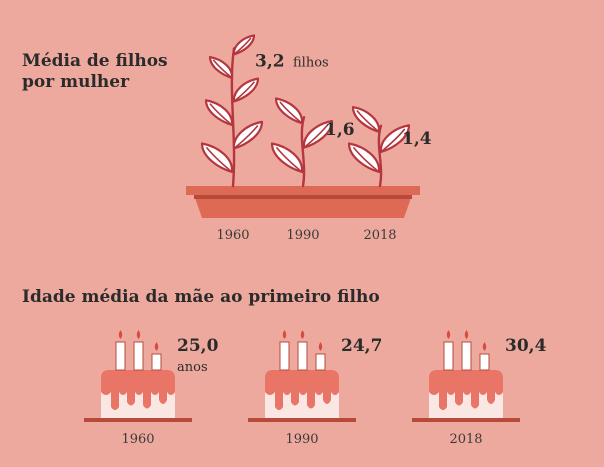  What do you see at coordinates (198, 346) in the screenshot?
I see `cake-value-label-1960: 25,0` at bounding box center [198, 346].